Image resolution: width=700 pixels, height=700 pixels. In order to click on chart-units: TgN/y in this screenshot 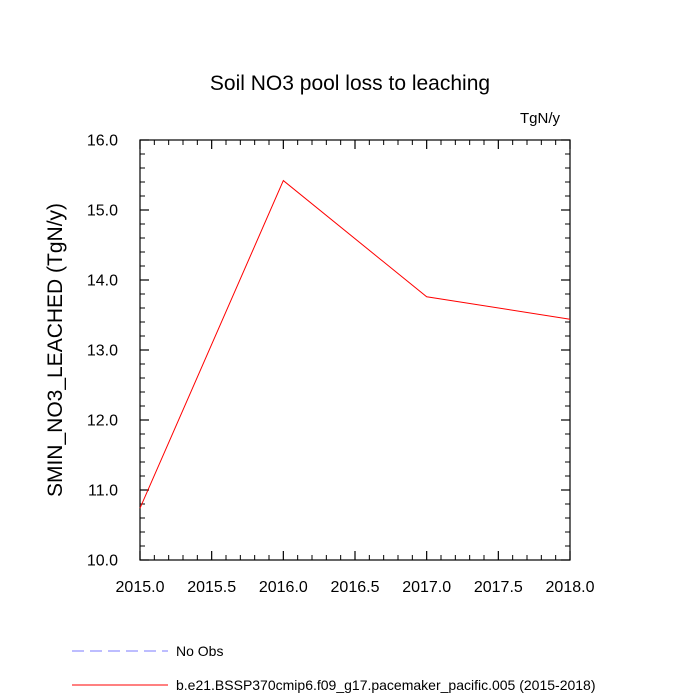, I will do `click(540, 118)`.